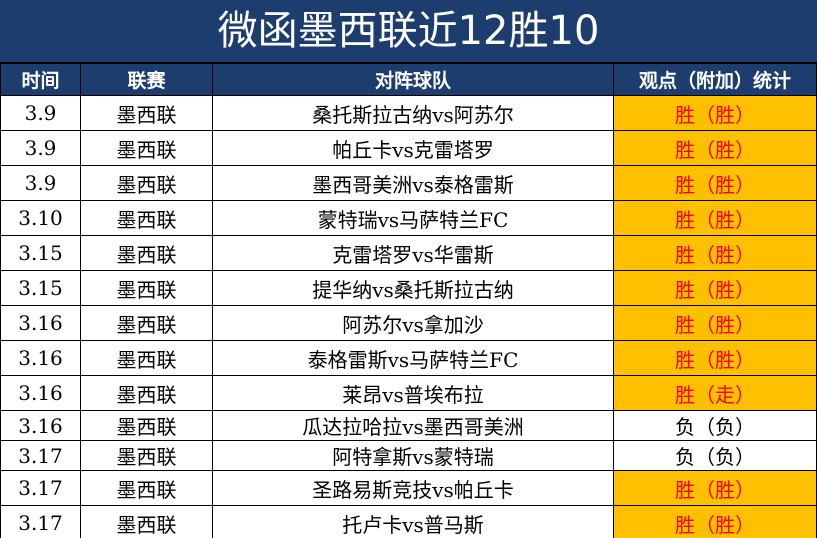 The image size is (817, 538). What do you see at coordinates (413, 288) in the screenshot?
I see `cell-match: 提华纳vs桑托斯拉古纳` at bounding box center [413, 288].